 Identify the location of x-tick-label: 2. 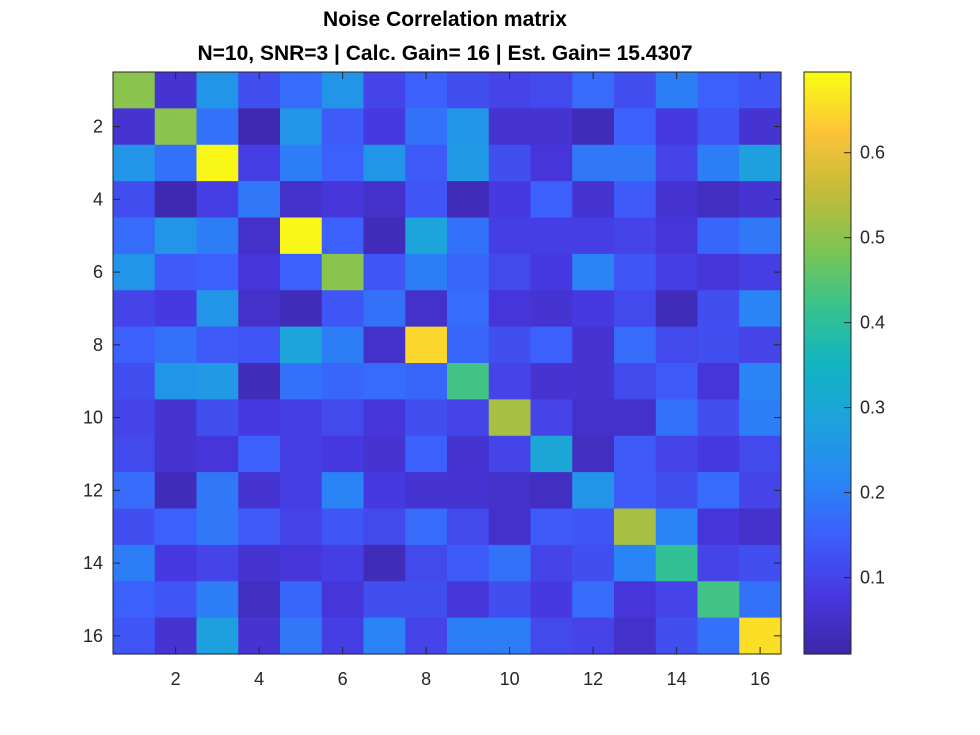
(176, 679).